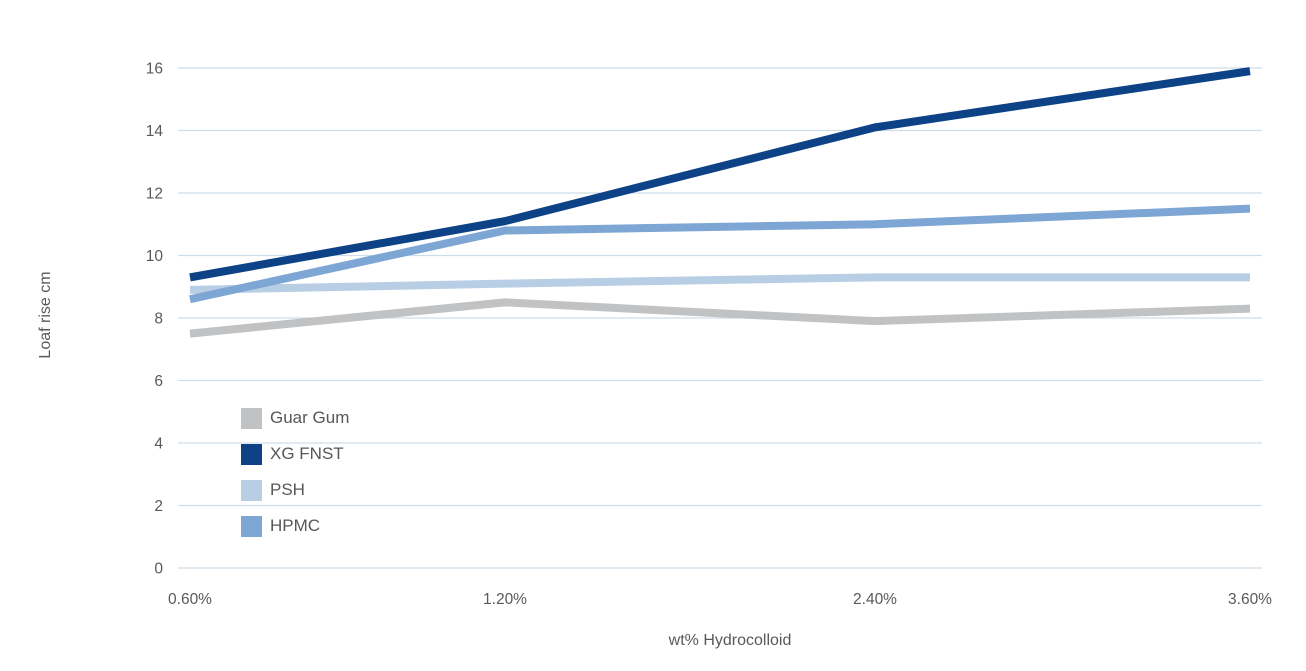 This screenshot has height=671, width=1306. Describe the element at coordinates (505, 599) in the screenshot. I see `x-tick-label: 1.20%` at that location.